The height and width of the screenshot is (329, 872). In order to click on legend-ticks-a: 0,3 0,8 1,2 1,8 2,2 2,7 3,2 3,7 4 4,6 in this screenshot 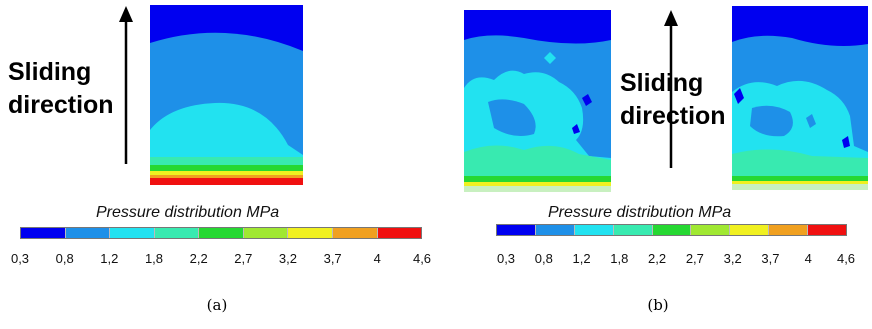, I will do `click(221, 261)`.